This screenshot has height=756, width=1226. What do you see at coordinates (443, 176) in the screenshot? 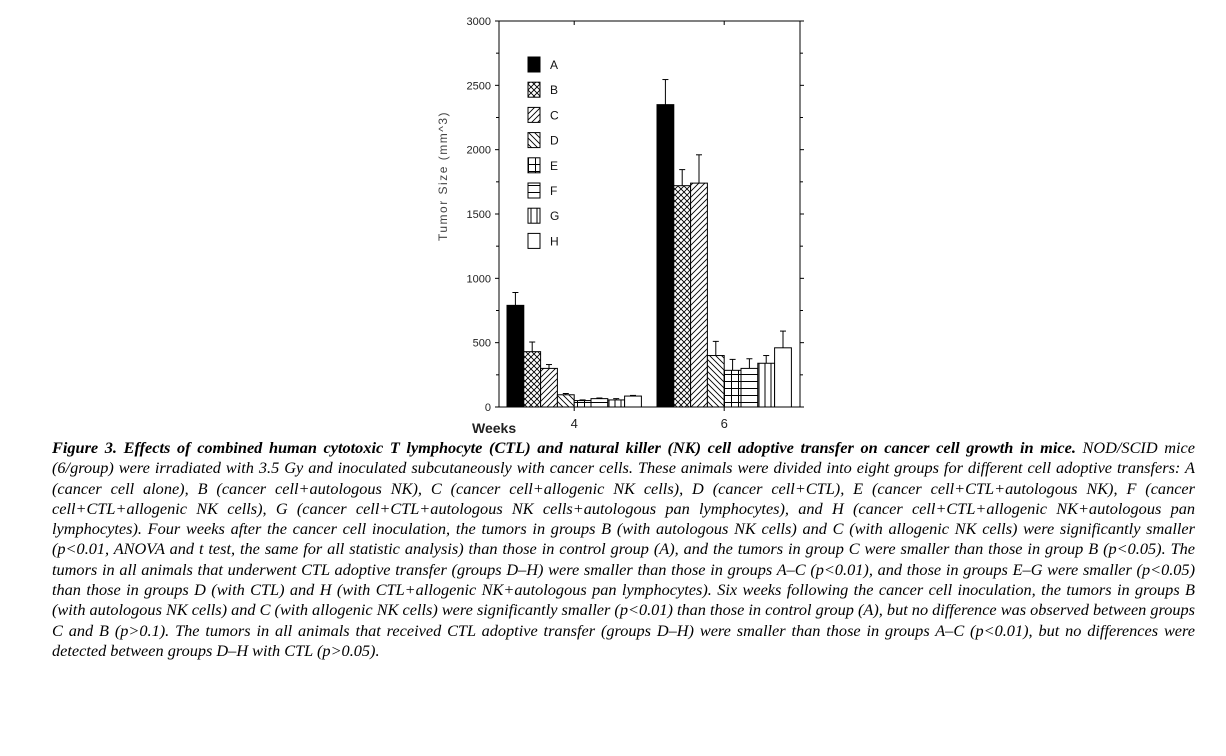
I see `y-axis-label: Tumor Size (mm^3)` at bounding box center [443, 176].